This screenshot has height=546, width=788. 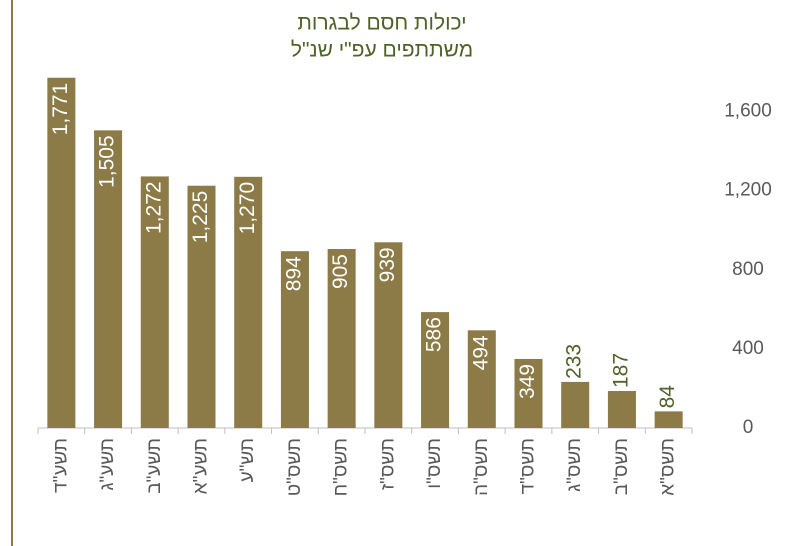 I want to click on data-label: 349, so click(x=527, y=381).